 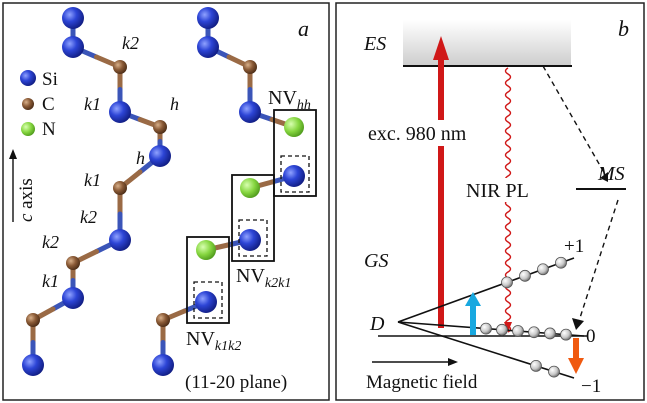 I want to click on es-band, so click(x=487, y=43).